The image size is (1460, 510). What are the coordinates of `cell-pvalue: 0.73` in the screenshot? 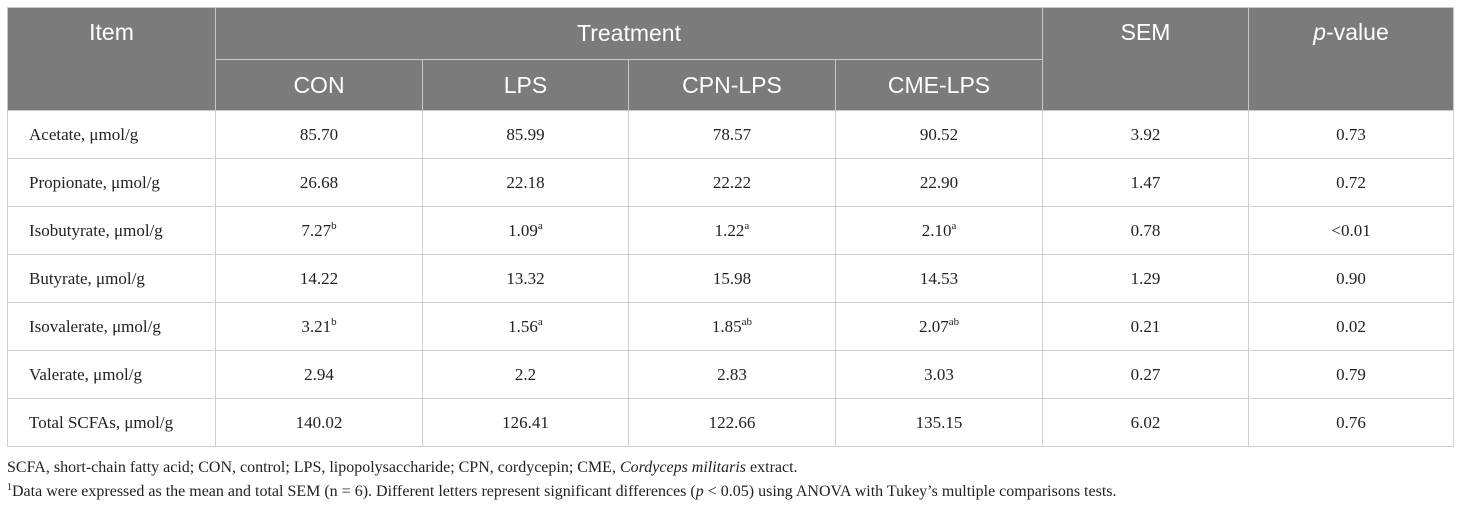 It's located at (1351, 134).